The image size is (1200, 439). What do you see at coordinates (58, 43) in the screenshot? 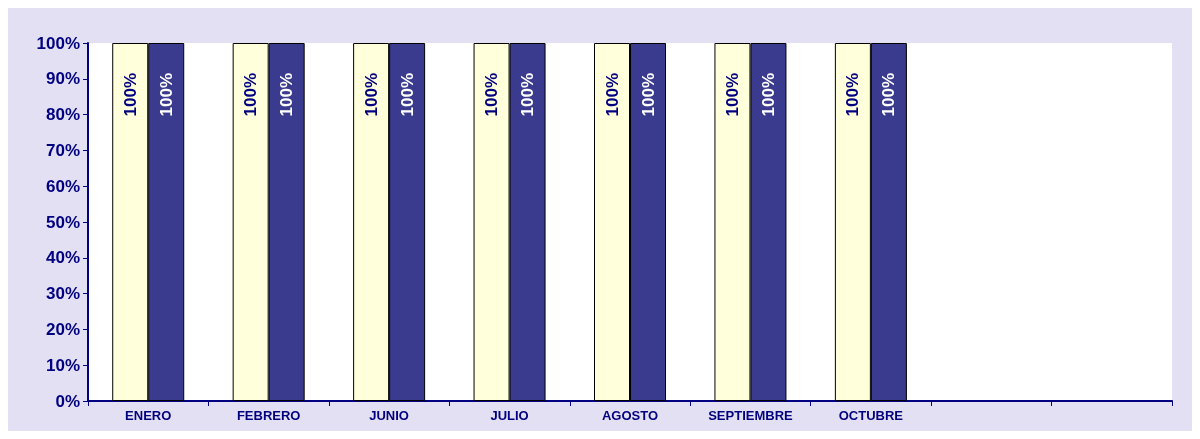
I see `y-tick-label: 100%` at bounding box center [58, 43].